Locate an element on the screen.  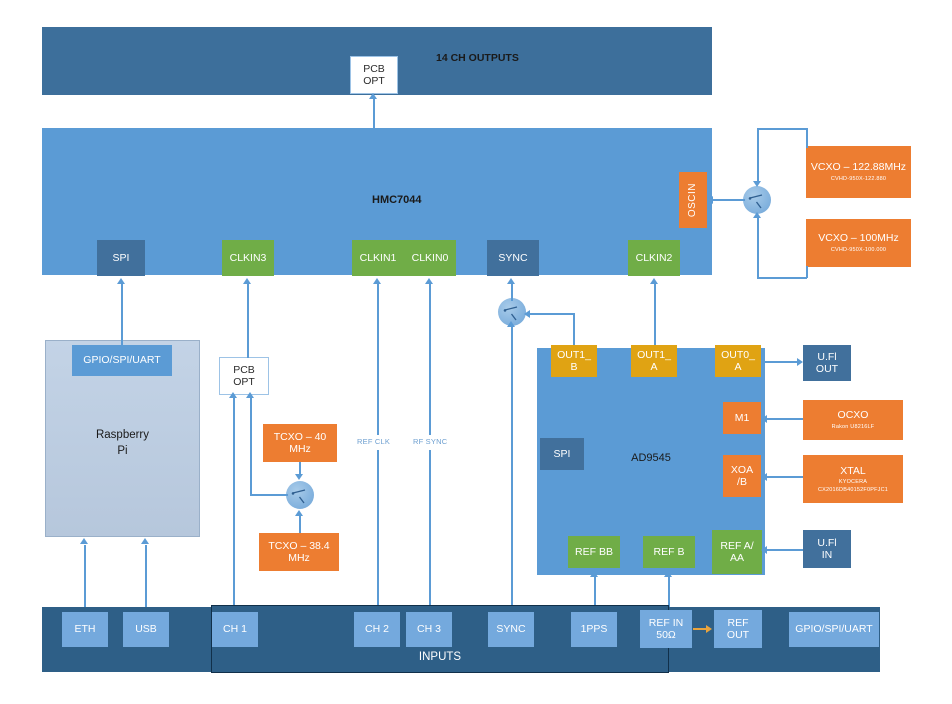
ad9545-port-ref-b: REF B is located at coordinates (669, 552).